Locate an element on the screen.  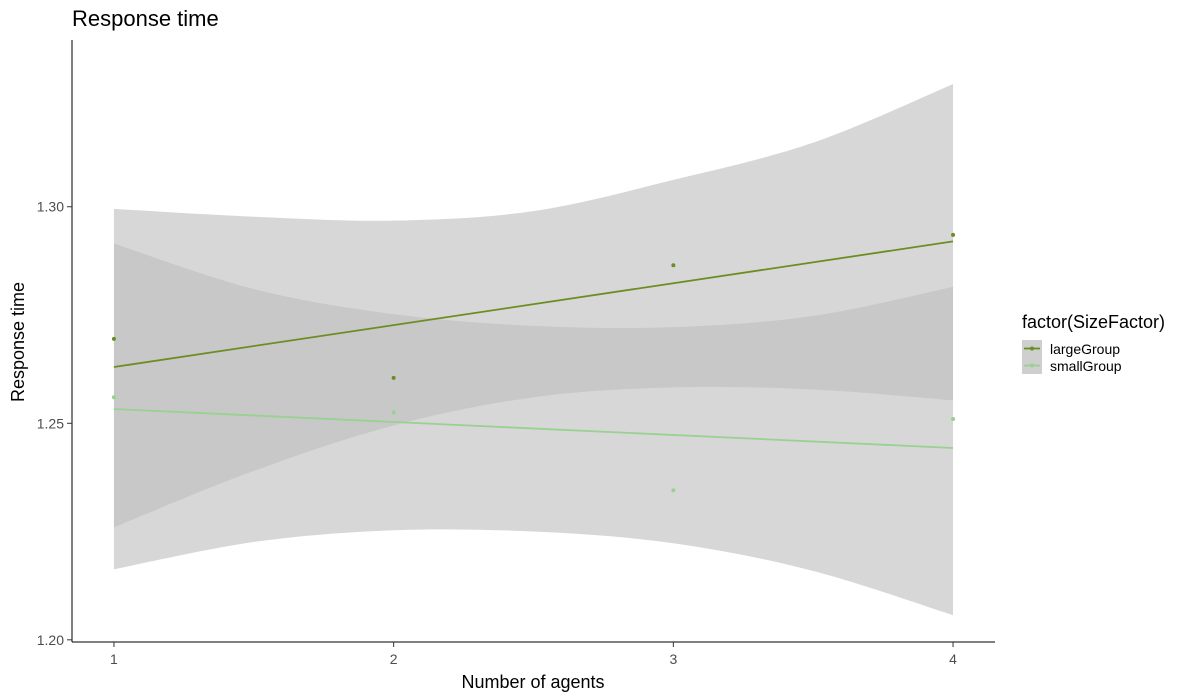
y-tick-label: 1.30 is located at coordinates (50, 207).